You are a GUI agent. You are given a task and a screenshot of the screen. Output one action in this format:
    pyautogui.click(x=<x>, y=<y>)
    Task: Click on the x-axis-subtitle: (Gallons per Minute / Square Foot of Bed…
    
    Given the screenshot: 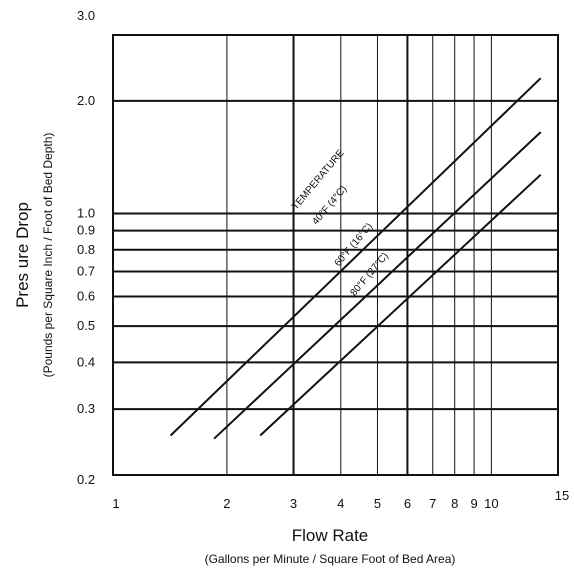 What is the action you would take?
    pyautogui.click(x=330, y=559)
    